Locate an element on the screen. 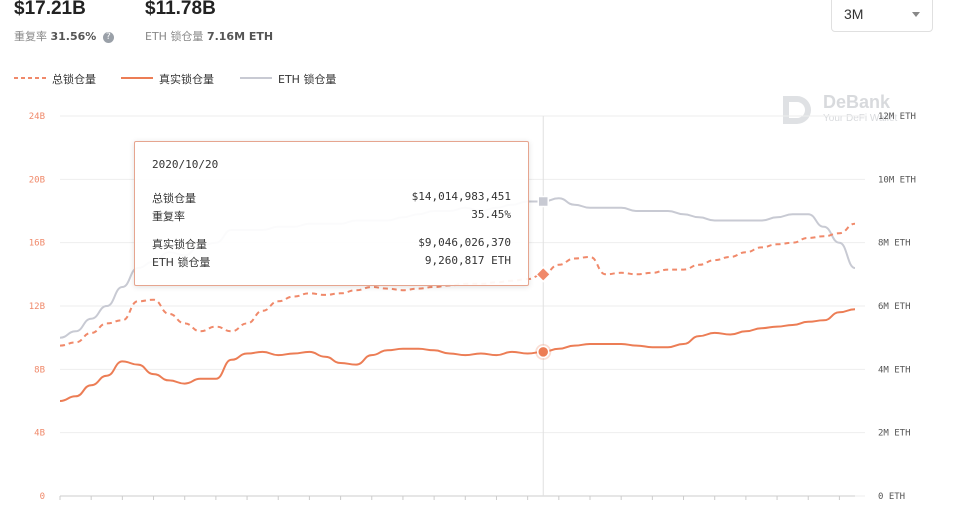 The image size is (953, 508). debank-watermark: DeBank Your DeFi Wallet is located at coordinates (849, 112).